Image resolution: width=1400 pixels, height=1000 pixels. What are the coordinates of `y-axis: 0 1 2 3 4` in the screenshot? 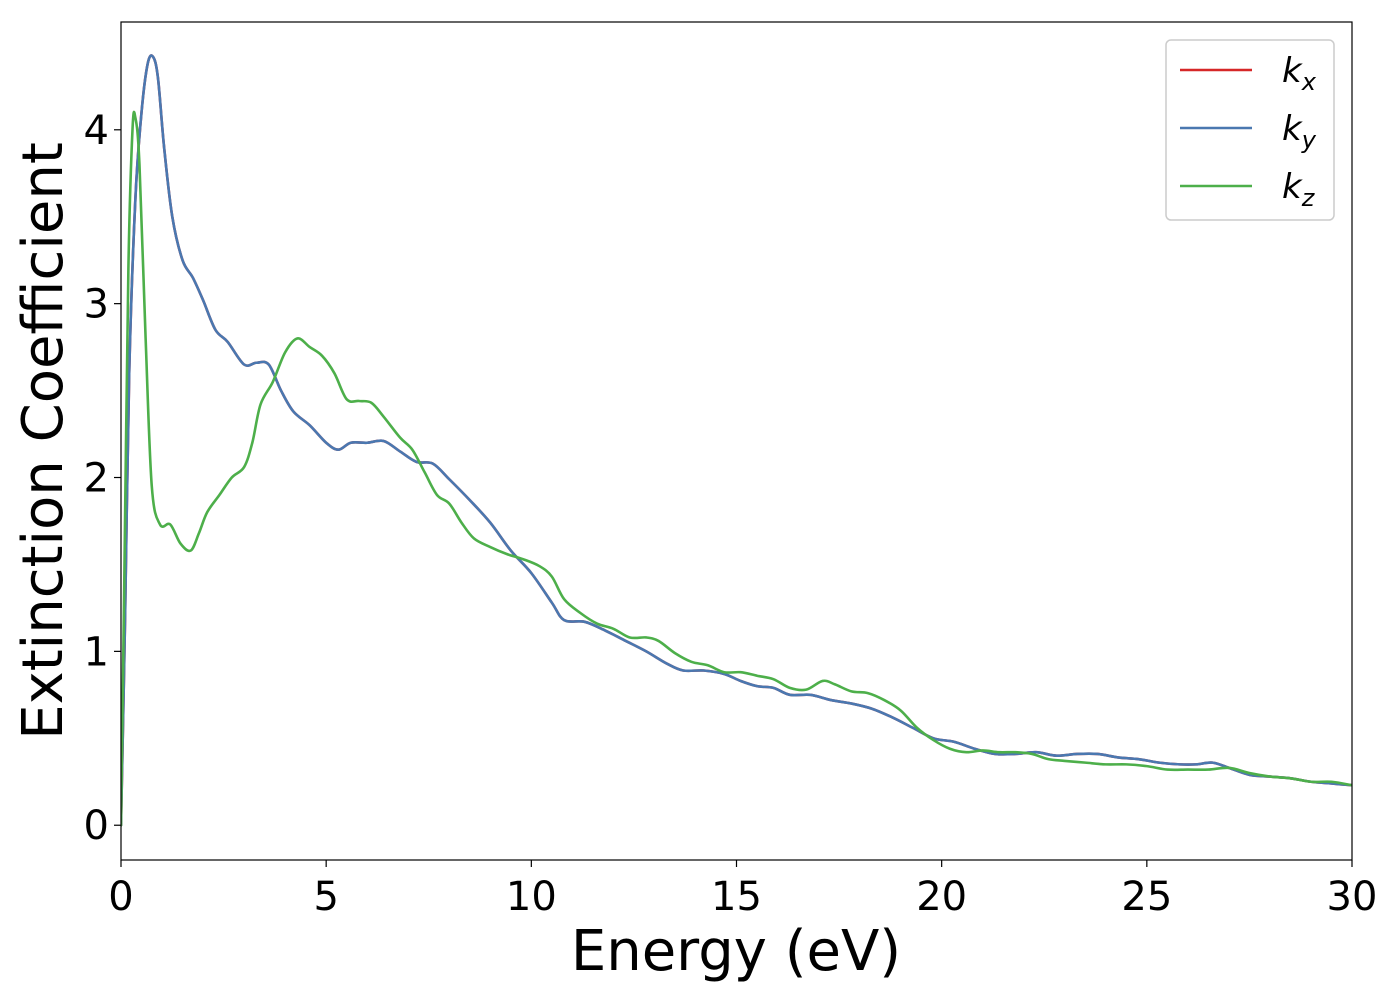 It's located at (102, 478).